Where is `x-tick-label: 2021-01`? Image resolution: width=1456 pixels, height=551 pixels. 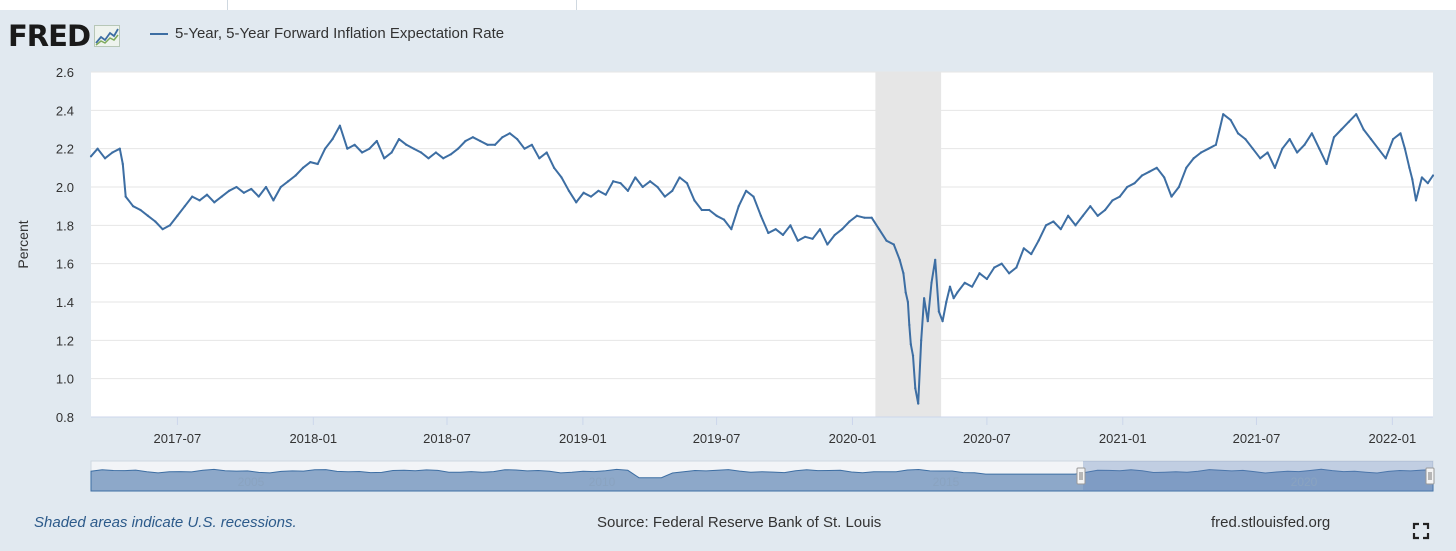
x-tick-label: 2021-01 is located at coordinates (1123, 438).